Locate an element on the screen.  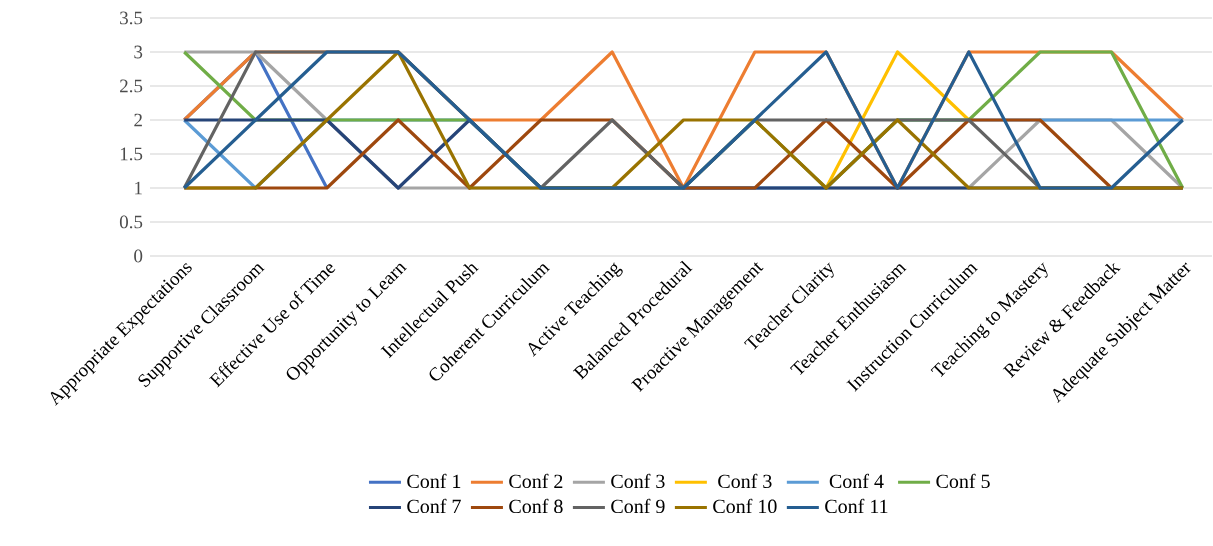
legend-label: Conf 1 is located at coordinates (434, 481).